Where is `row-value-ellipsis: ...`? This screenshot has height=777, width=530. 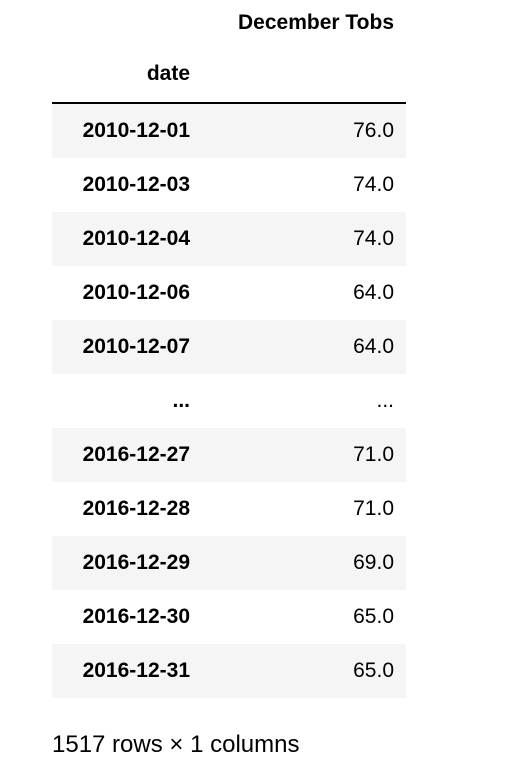 row-value-ellipsis: ... is located at coordinates (385, 400).